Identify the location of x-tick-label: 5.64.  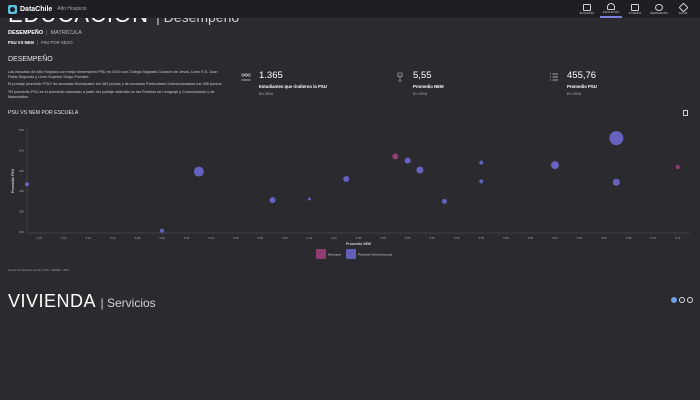
(580, 238).